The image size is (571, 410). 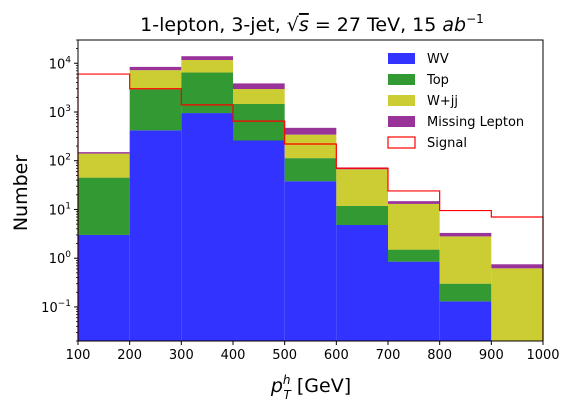 What do you see at coordinates (284, 355) in the screenshot?
I see `x-tick-label: 500` at bounding box center [284, 355].